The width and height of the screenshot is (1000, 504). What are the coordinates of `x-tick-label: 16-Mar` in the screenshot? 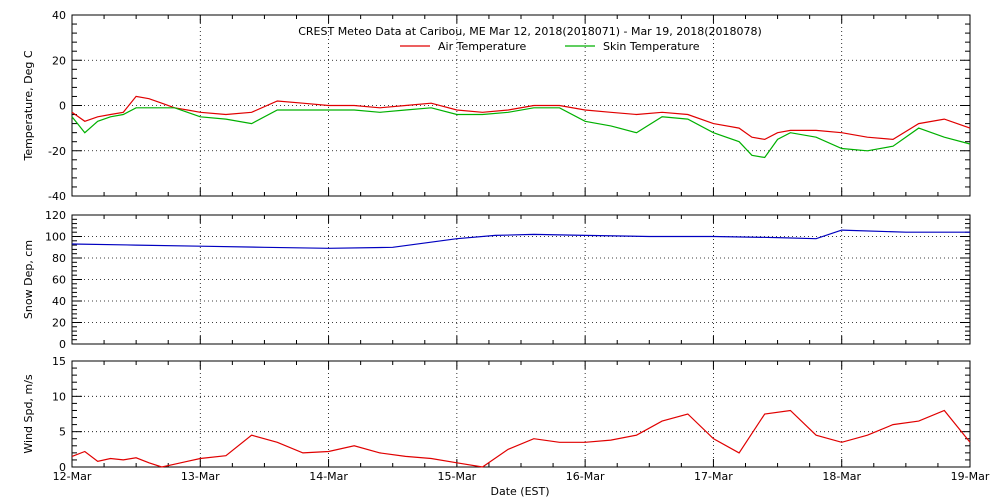 It's located at (585, 476).